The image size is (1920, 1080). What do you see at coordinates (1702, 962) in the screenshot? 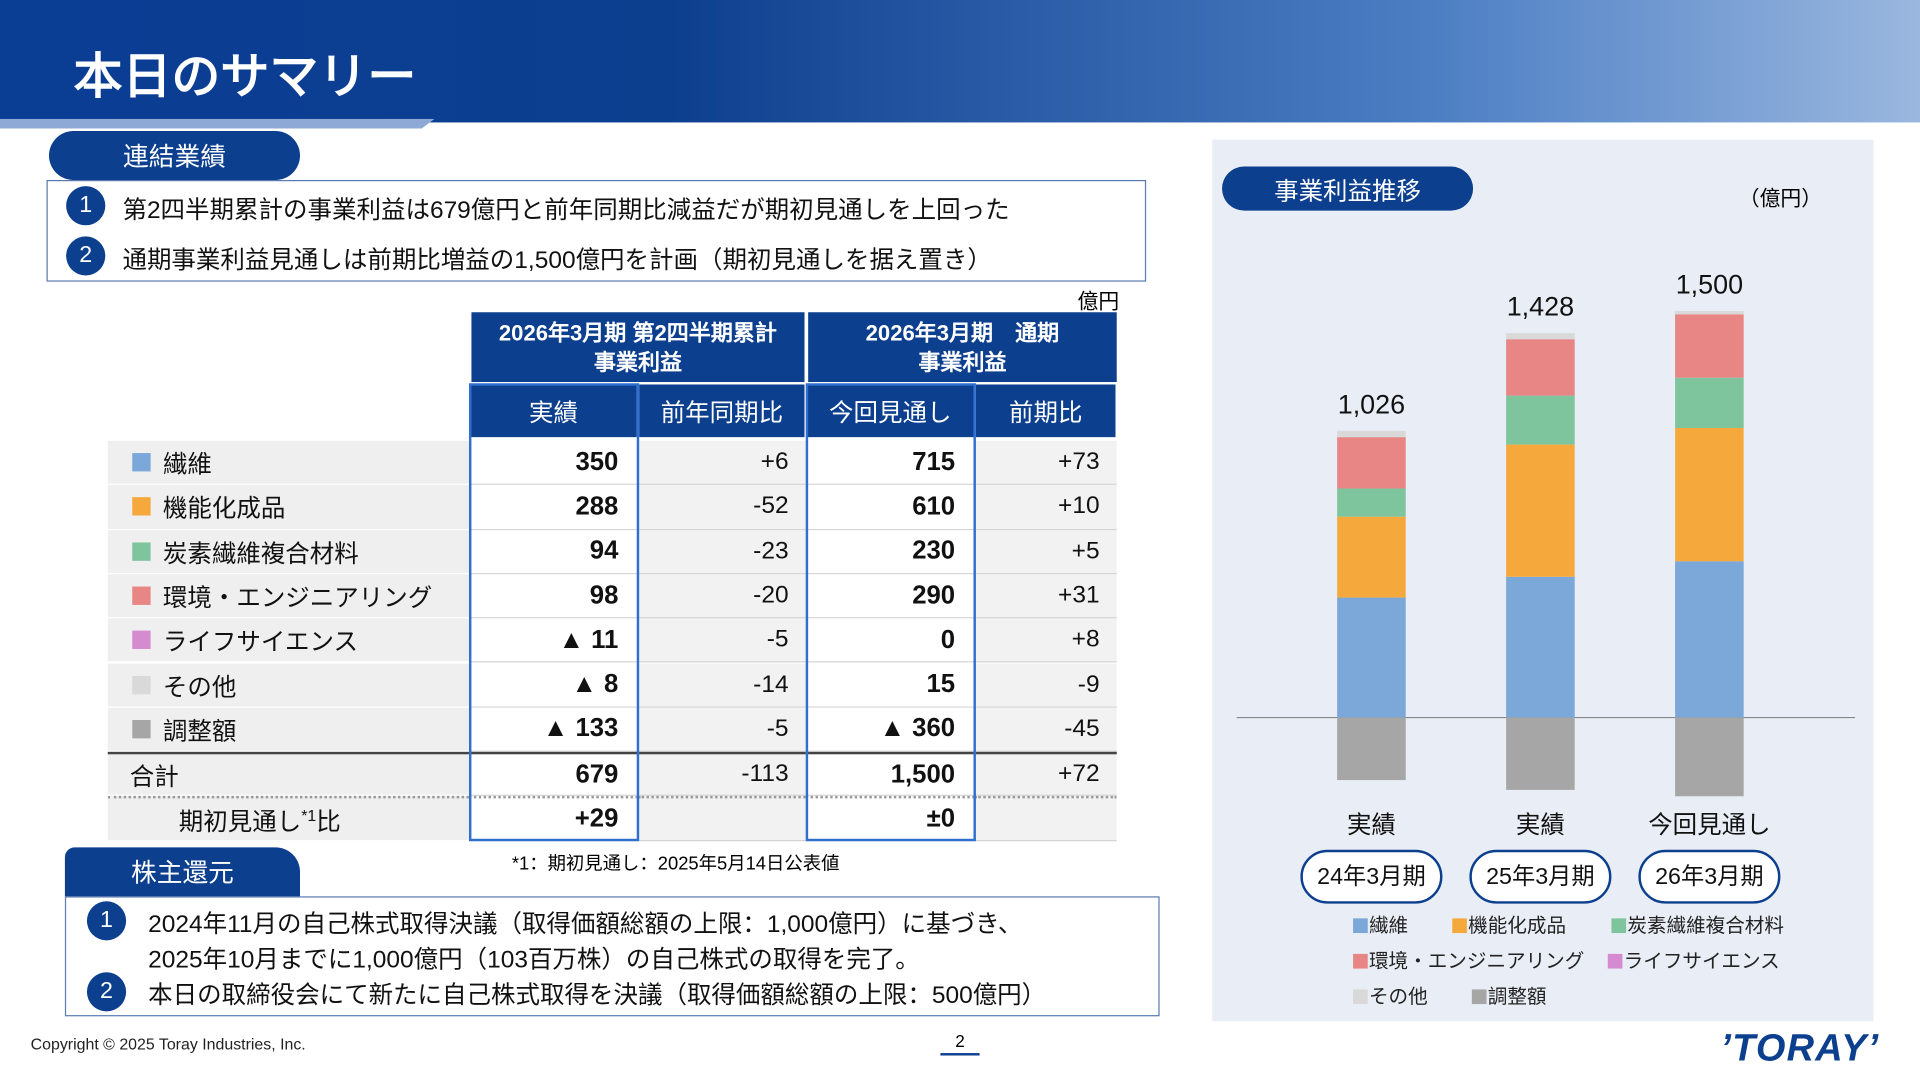
I see `legend-label: ライフサイエンス` at bounding box center [1702, 962].